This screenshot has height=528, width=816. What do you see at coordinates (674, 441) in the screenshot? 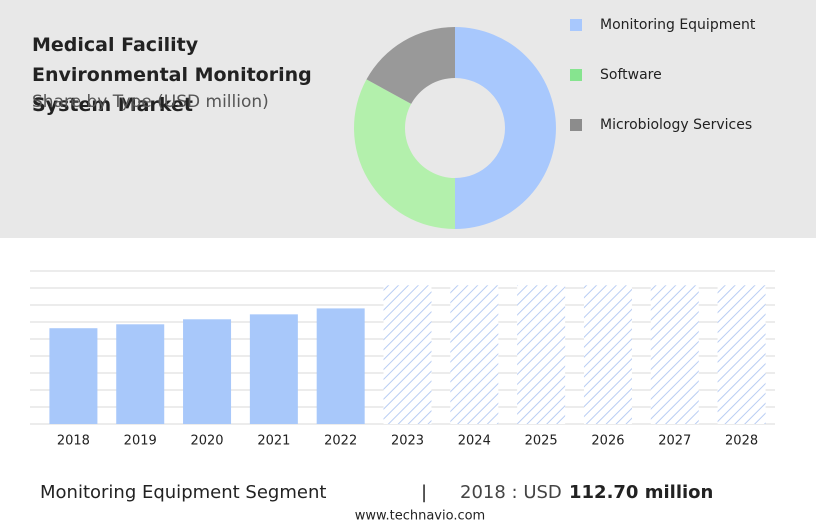
I see `x-tick-label: 2027` at bounding box center [674, 441].